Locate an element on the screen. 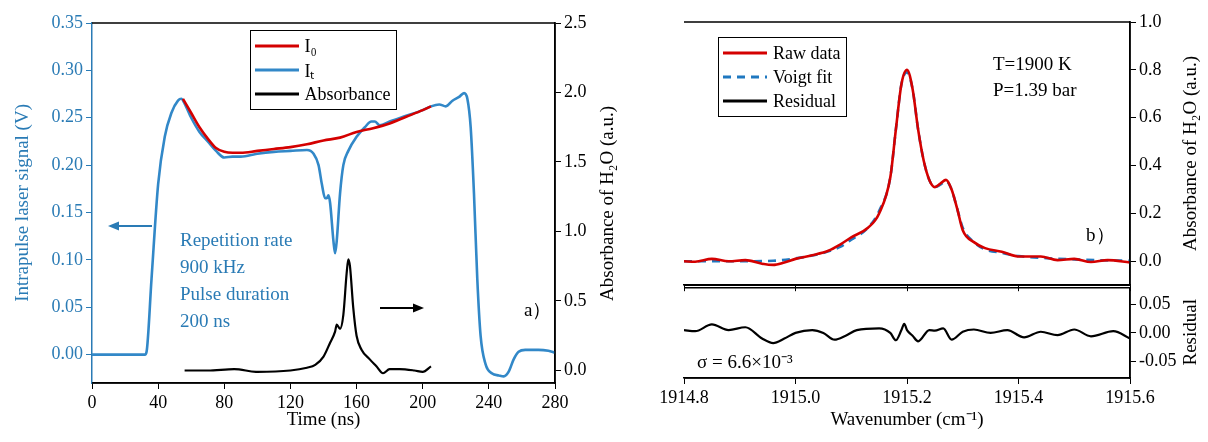  y-tick-label: 0.6 is located at coordinates (1150, 116).